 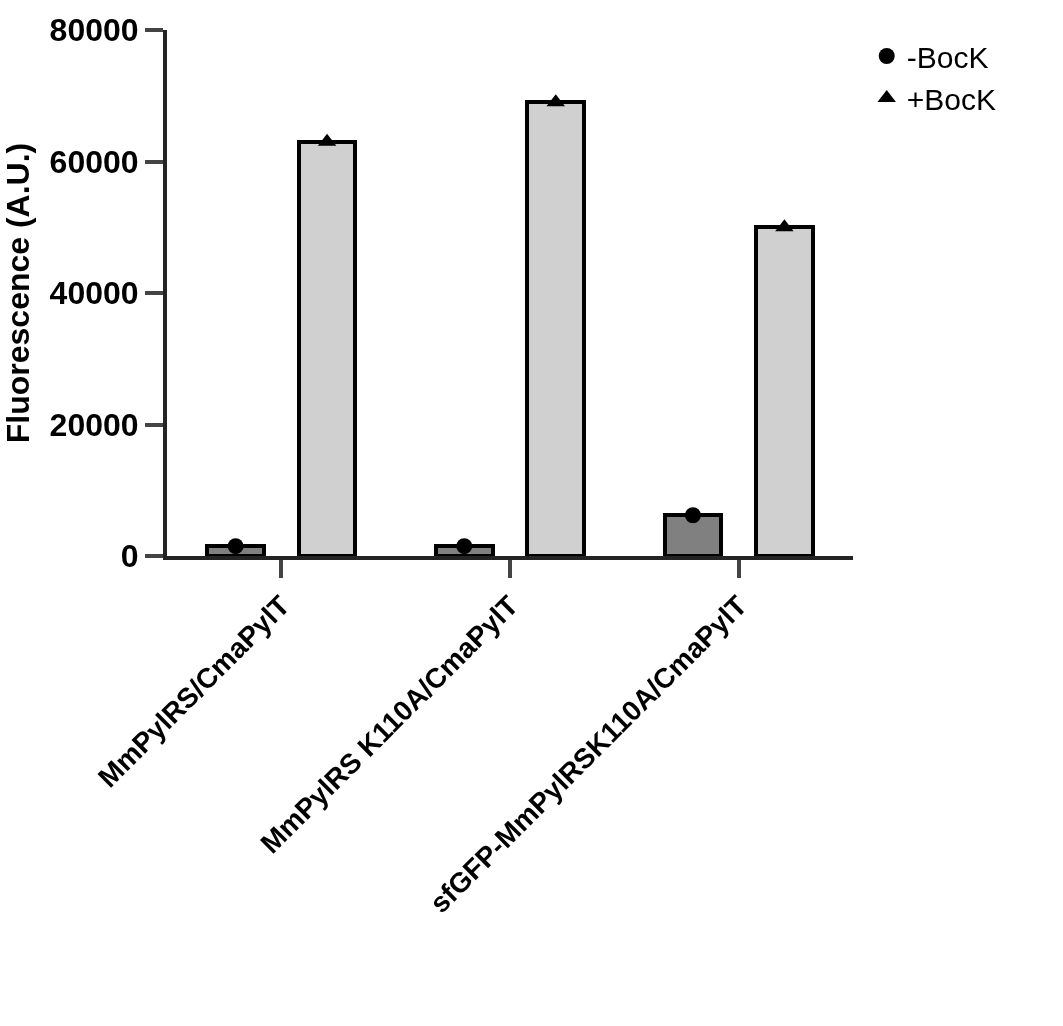 What do you see at coordinates (951, 99) in the screenshot?
I see `legend-label: +BocK` at bounding box center [951, 99].